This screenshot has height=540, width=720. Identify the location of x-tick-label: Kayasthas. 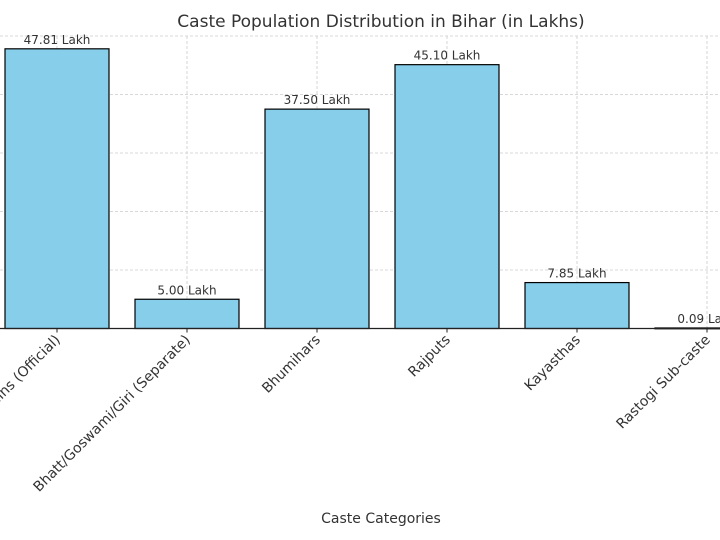
(553, 363).